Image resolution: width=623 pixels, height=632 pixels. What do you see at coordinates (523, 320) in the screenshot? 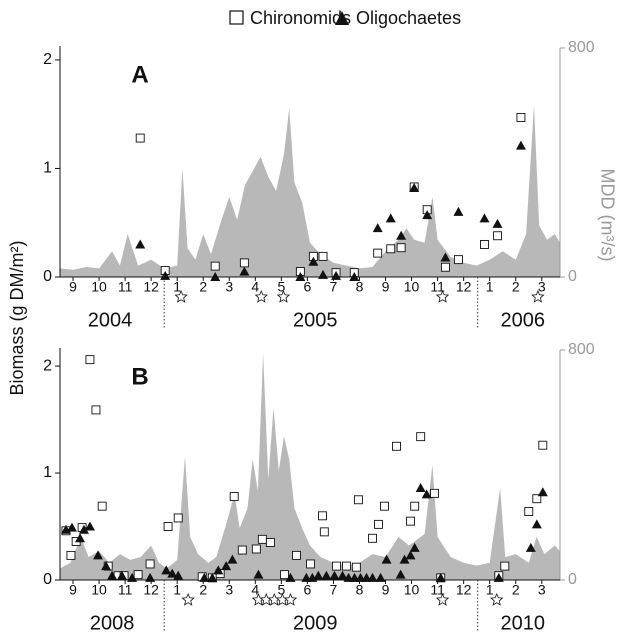
I see `year-label: 2006` at bounding box center [523, 320].